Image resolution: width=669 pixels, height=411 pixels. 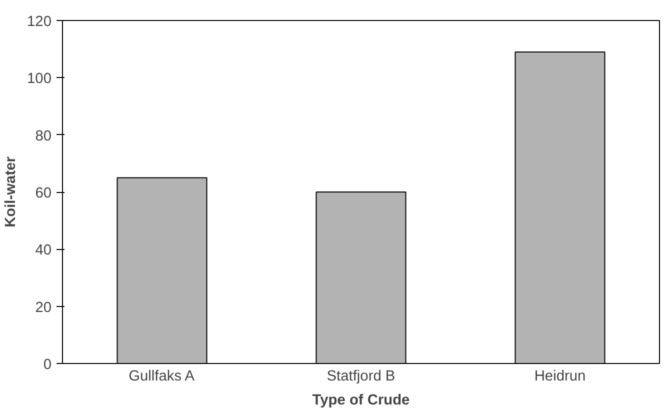 I want to click on x-axis-title: Type of Crude, so click(x=361, y=400).